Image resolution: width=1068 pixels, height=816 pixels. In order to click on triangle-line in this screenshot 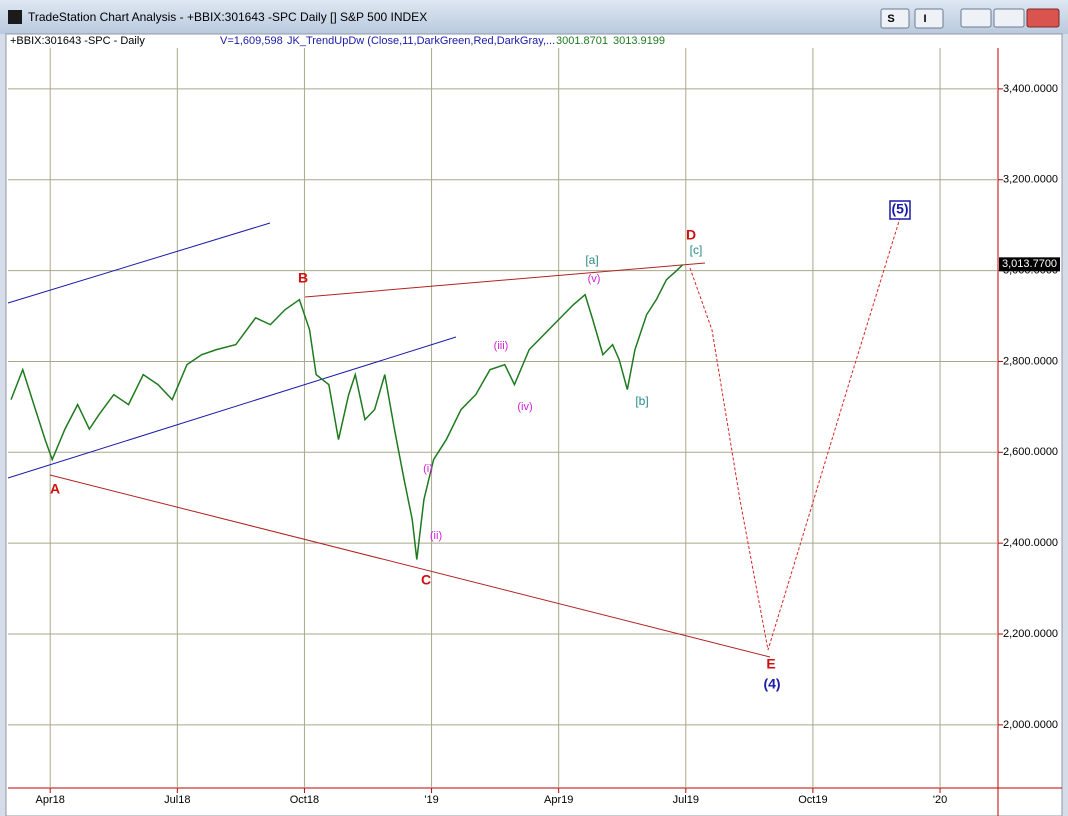, I will do `click(505, 280)`.